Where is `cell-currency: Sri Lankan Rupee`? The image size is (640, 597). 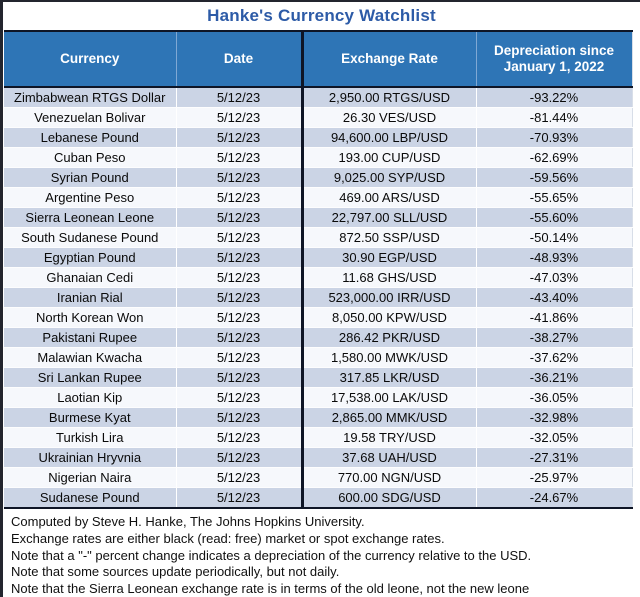 cell-currency: Sri Lankan Rupee is located at coordinates (90, 377).